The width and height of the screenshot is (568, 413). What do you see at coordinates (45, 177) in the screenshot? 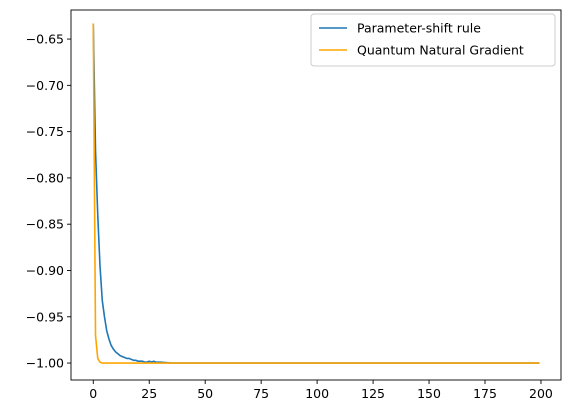
I see `y-tick-label: −0.80` at bounding box center [45, 177].